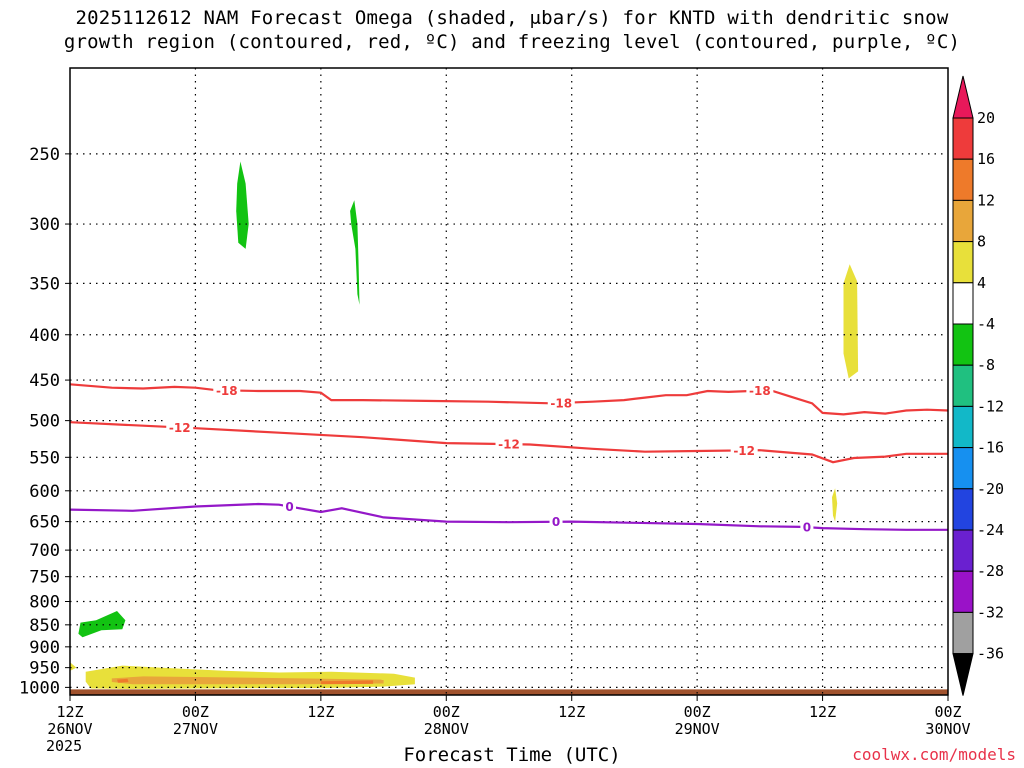 The width and height of the screenshot is (1024, 768). What do you see at coordinates (990, 448) in the screenshot?
I see `colorbar-label-8: -16` at bounding box center [990, 448].